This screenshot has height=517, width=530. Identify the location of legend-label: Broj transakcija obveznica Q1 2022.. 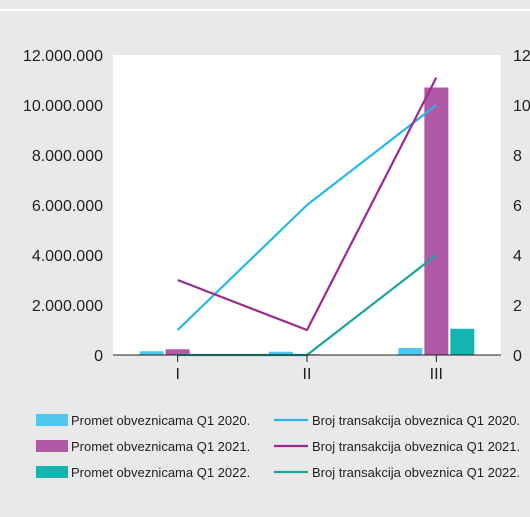
(416, 472).